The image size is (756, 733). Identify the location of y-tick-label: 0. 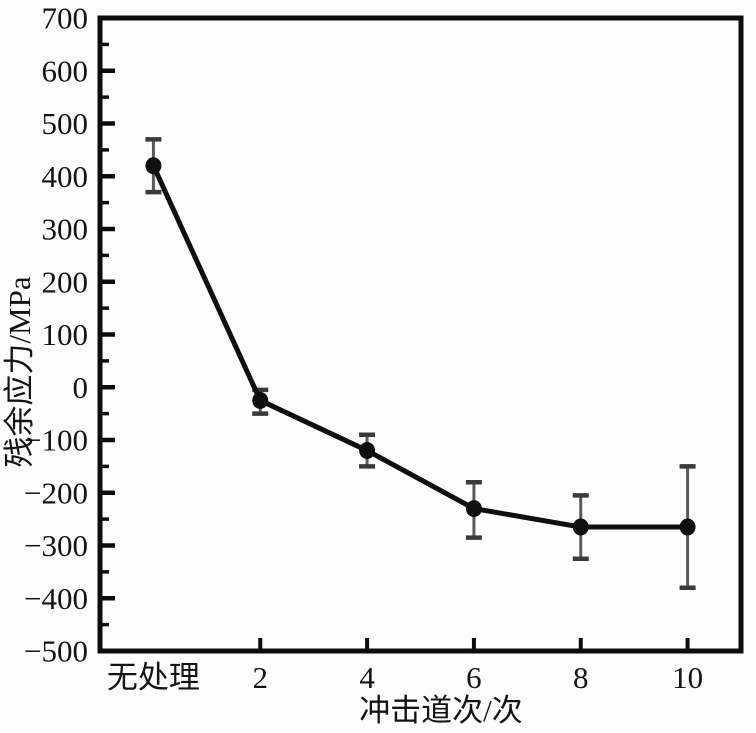
(81, 387).